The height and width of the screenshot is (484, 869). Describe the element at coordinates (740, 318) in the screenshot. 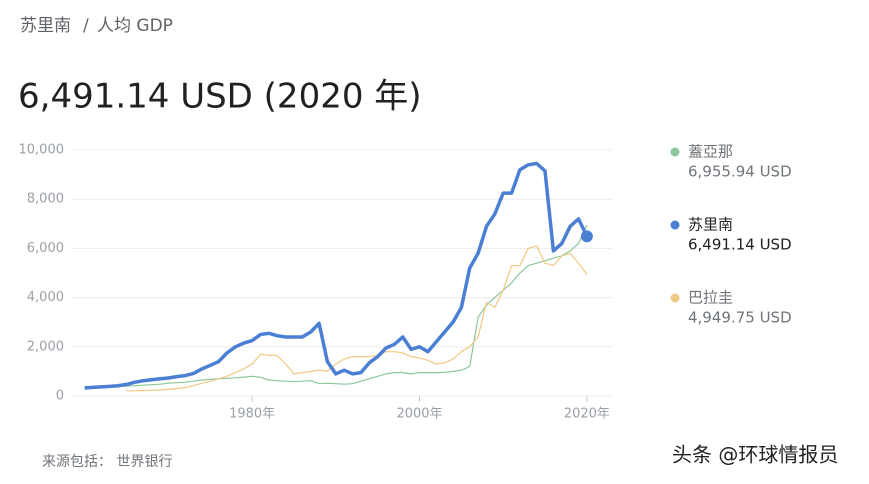

I see `legend-value: 4,949.75 USD` at that location.